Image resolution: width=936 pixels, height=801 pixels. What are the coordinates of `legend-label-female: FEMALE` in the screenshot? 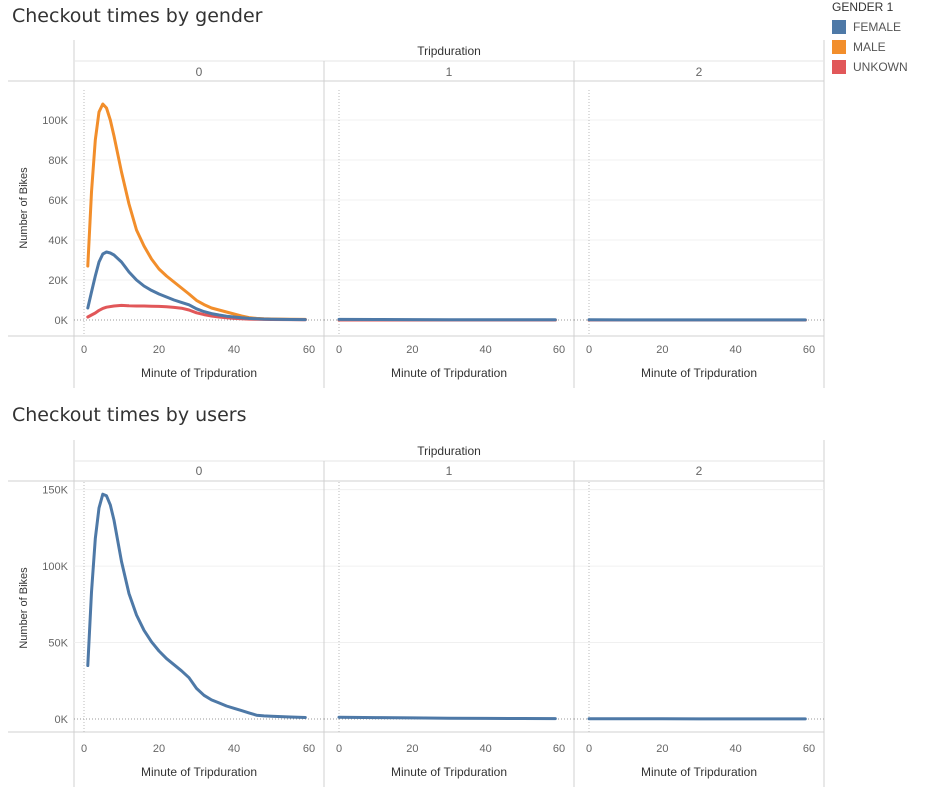 It's located at (877, 27).